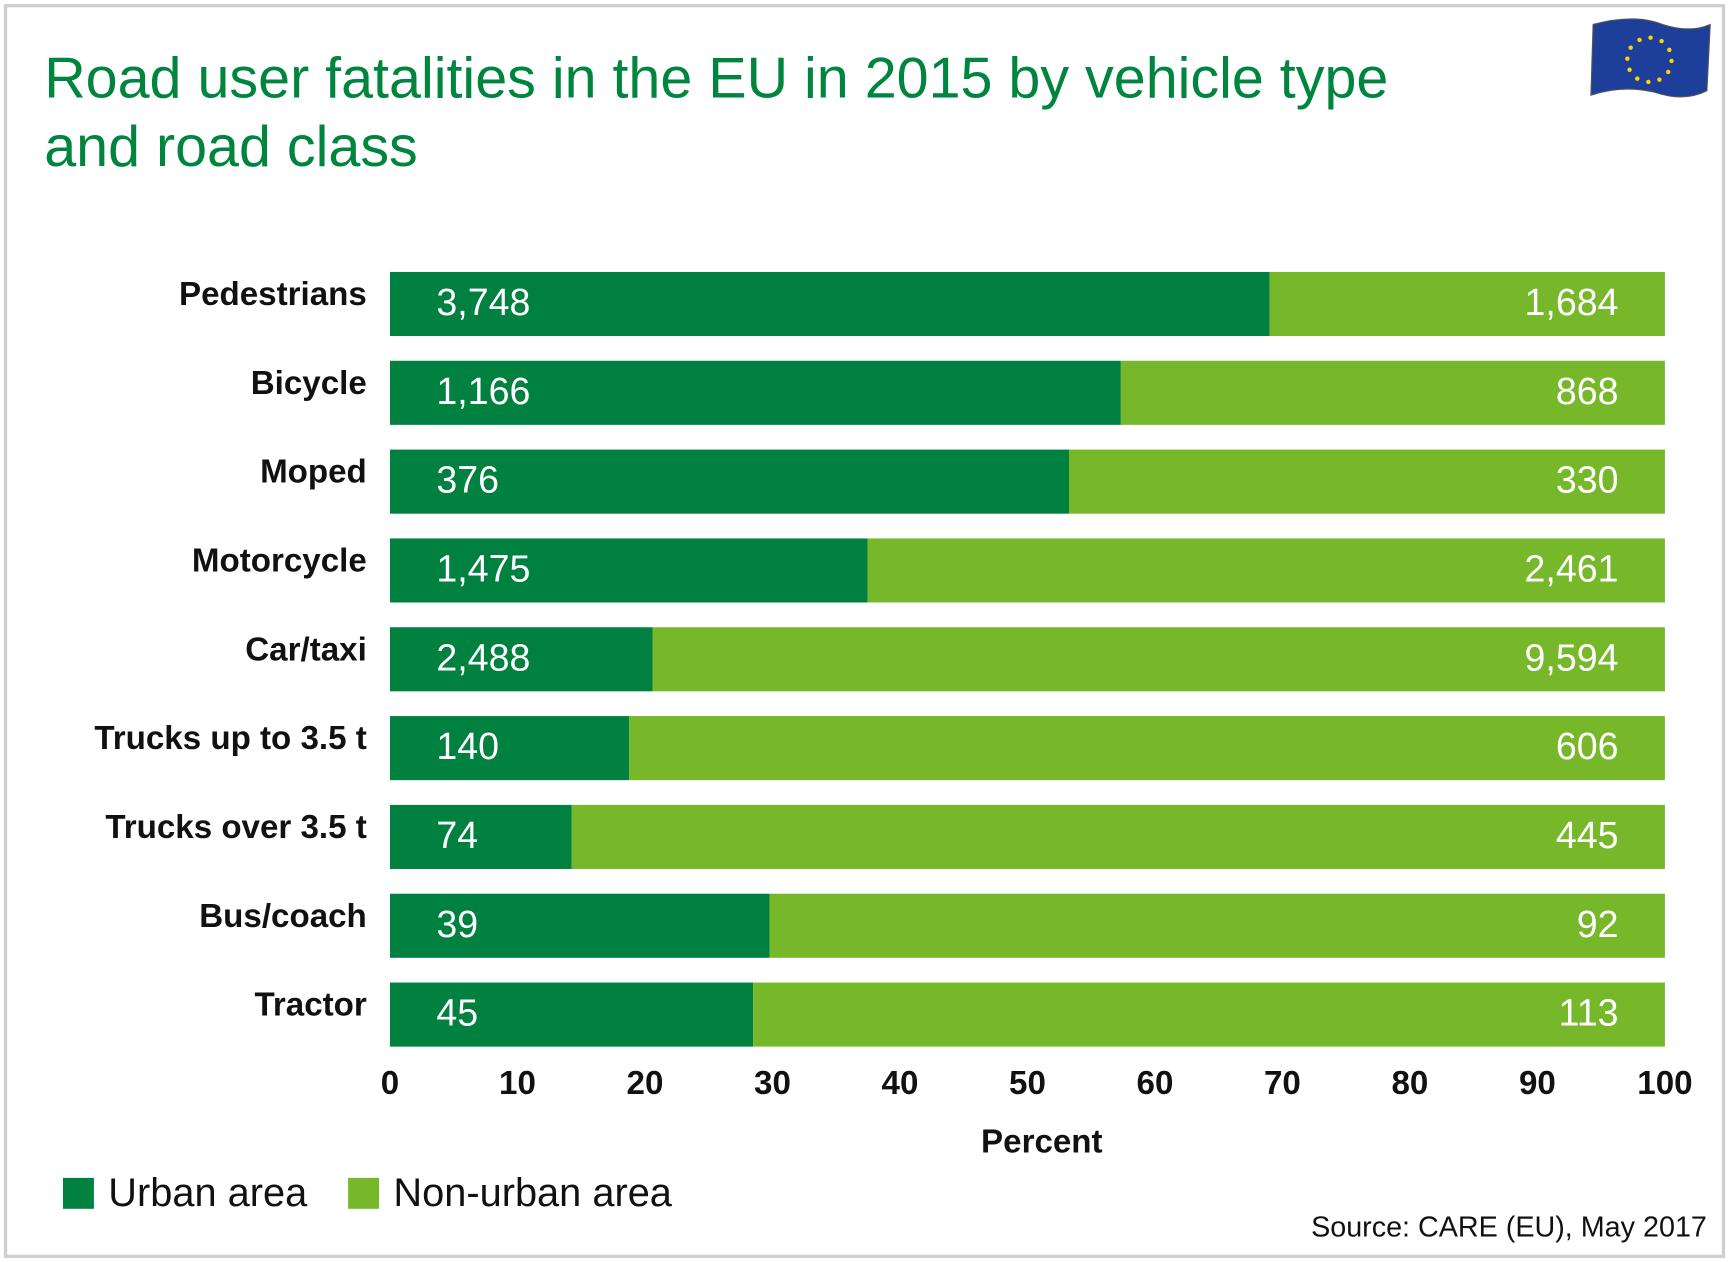  Describe the element at coordinates (457, 1013) in the screenshot. I see `data-label: 45` at that location.